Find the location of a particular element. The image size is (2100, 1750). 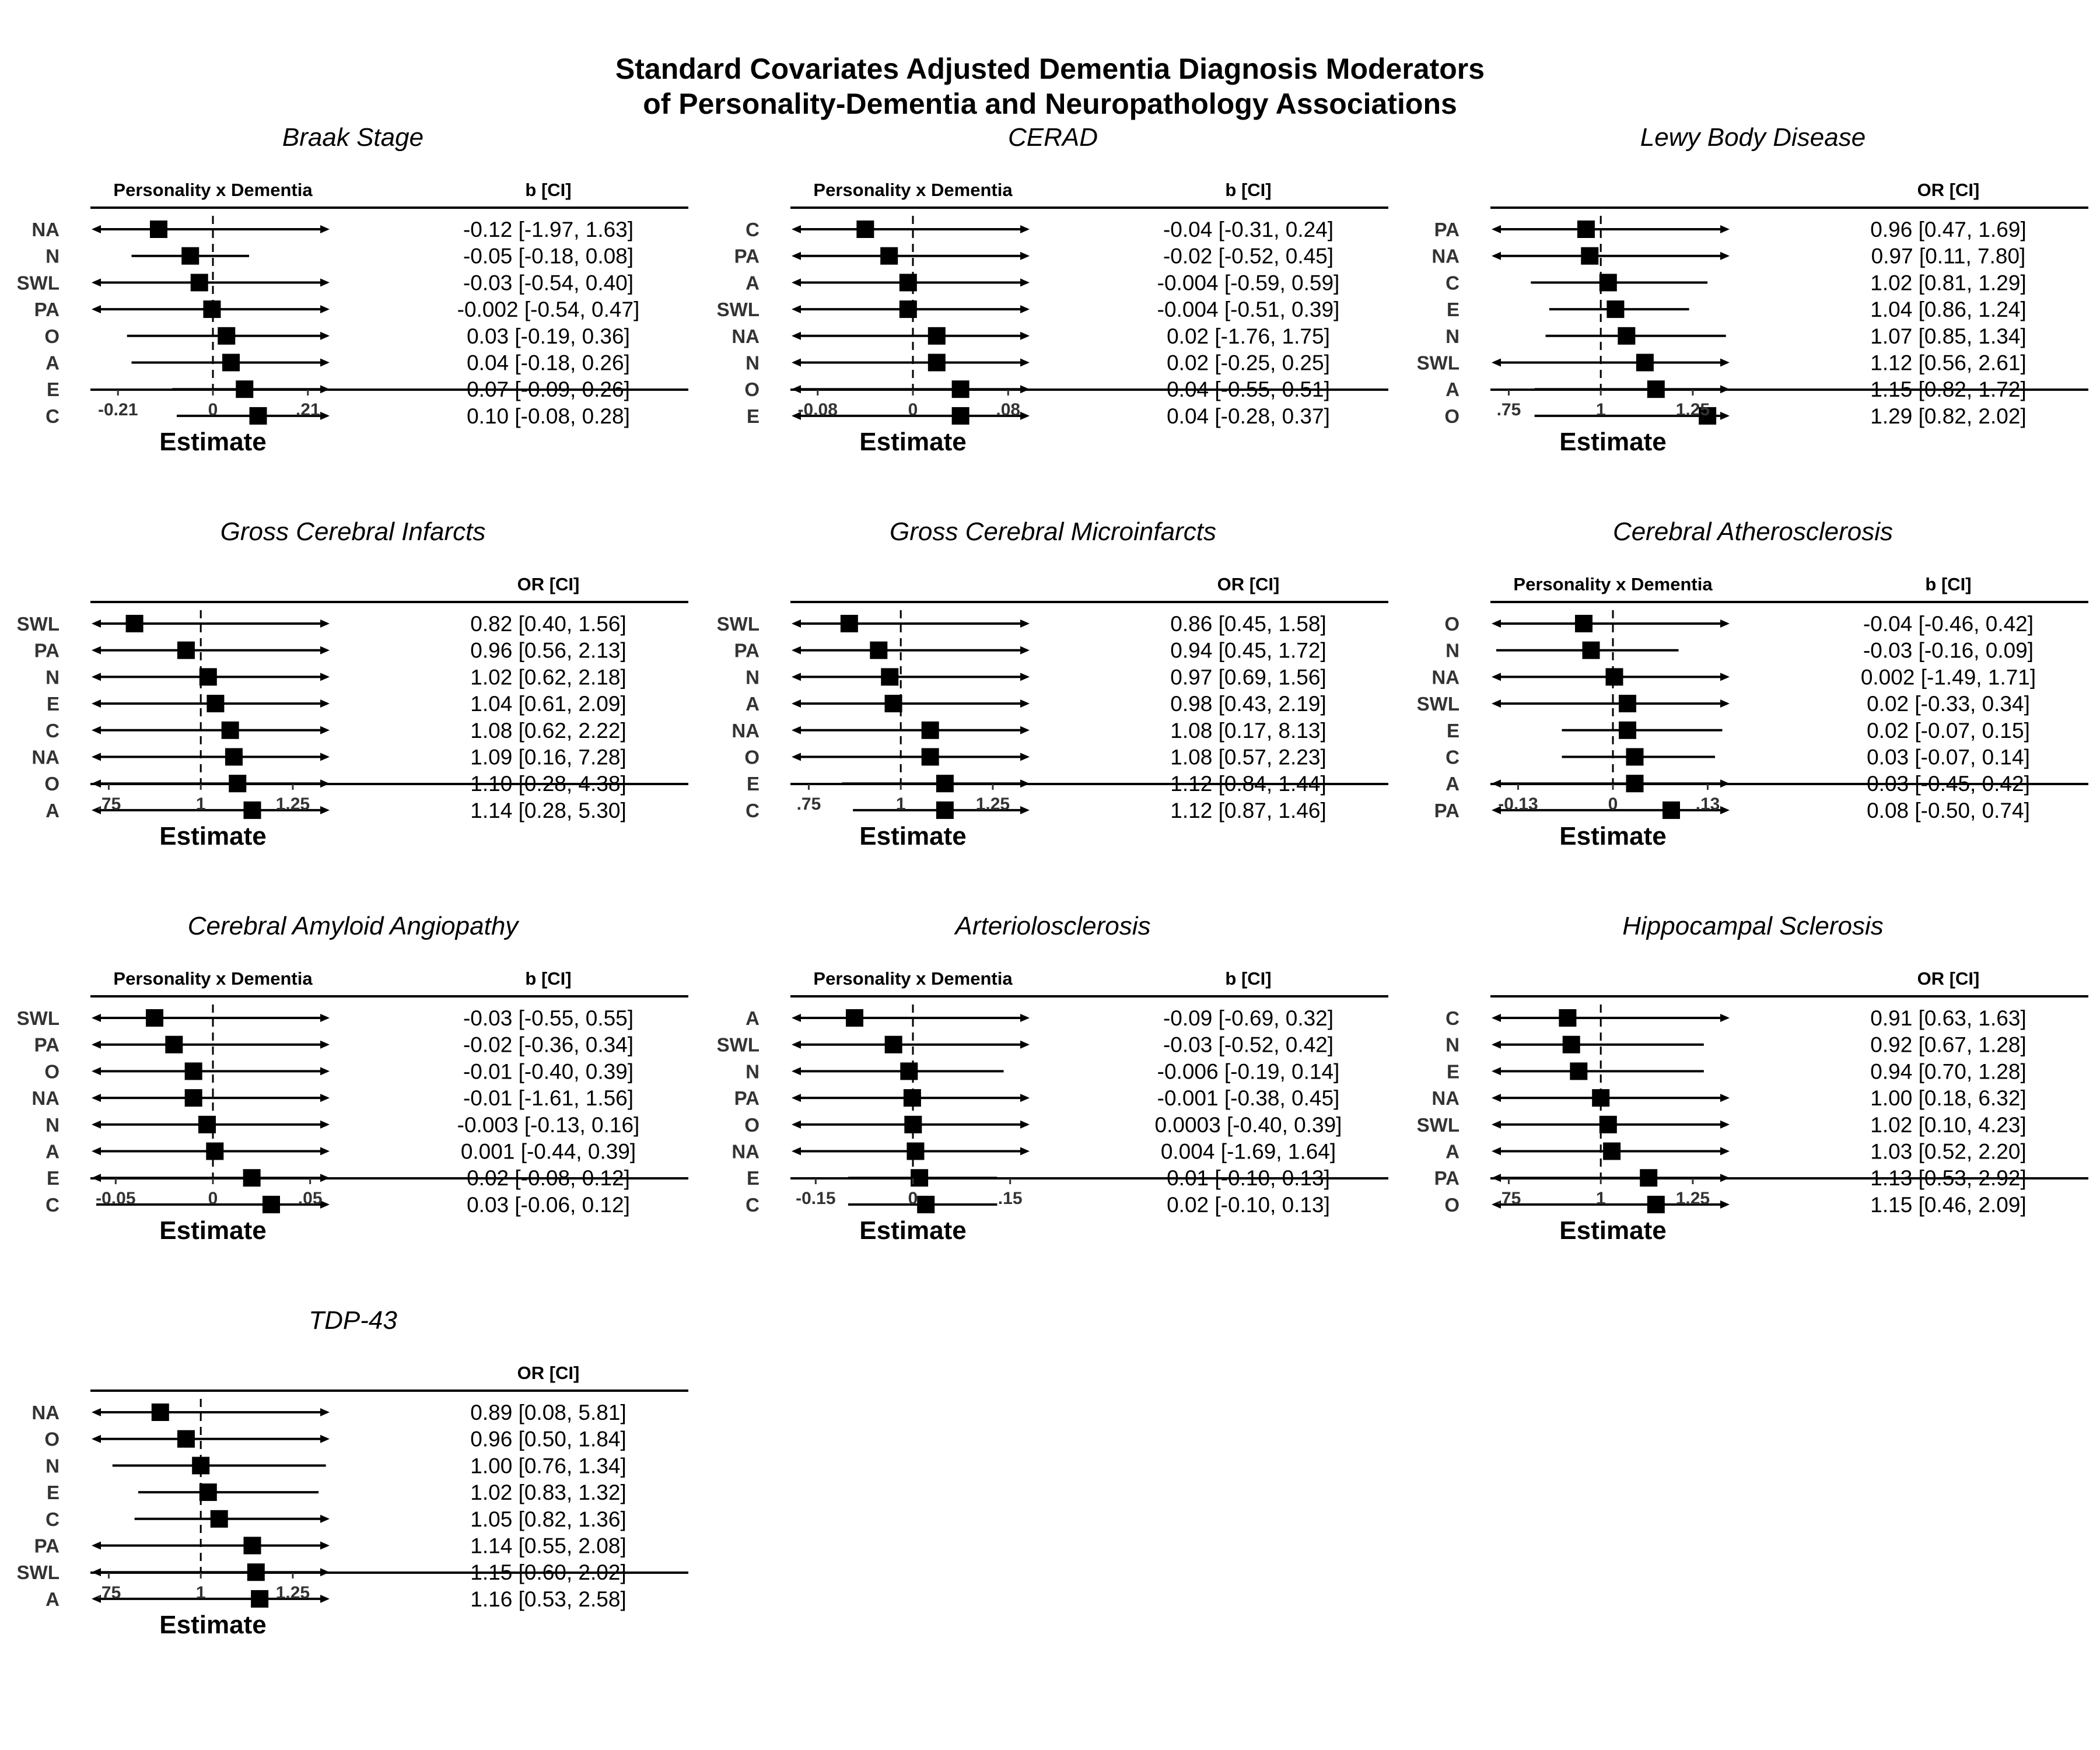

estimate-text: 0.92 [0.67, 1.28] is located at coordinates (1948, 1045).